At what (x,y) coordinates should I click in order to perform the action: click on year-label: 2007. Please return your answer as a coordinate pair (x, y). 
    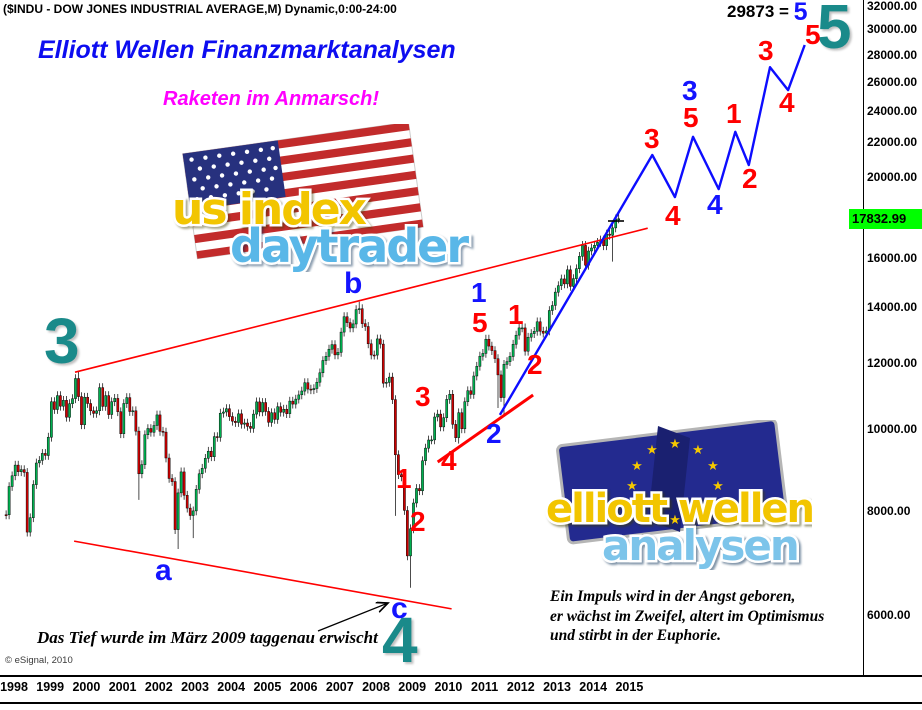
    Looking at the image, I should click on (339, 687).